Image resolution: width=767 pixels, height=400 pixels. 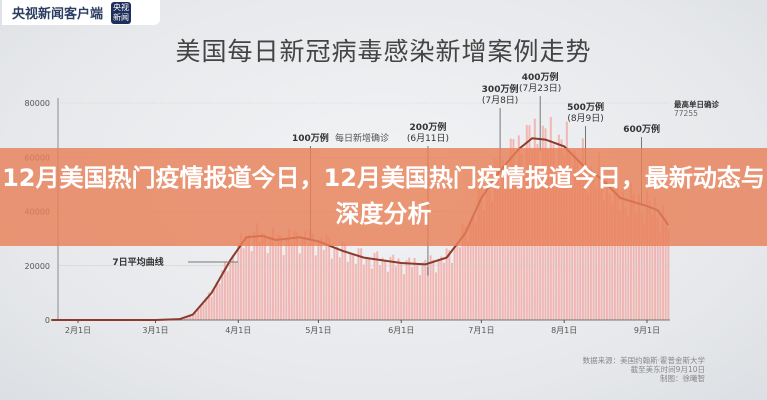 What do you see at coordinates (58, 14) in the screenshot?
I see `brand-name: 央视新闻客户端` at bounding box center [58, 14].